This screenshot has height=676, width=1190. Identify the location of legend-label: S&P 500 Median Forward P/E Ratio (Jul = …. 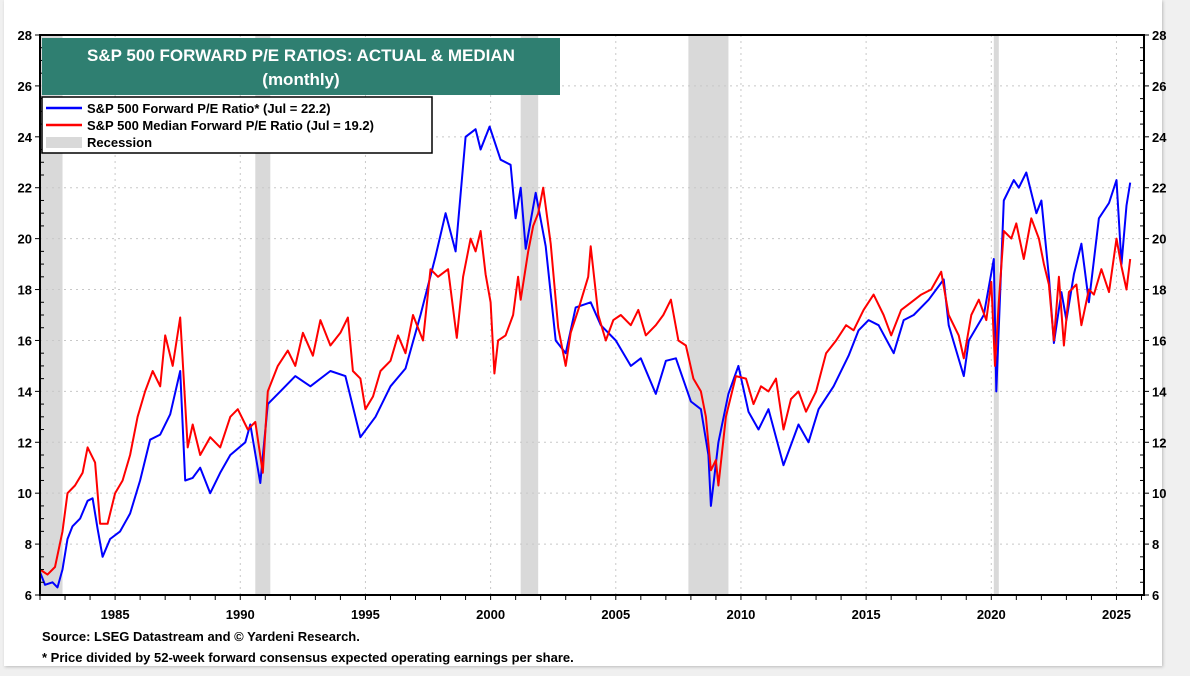
(230, 125).